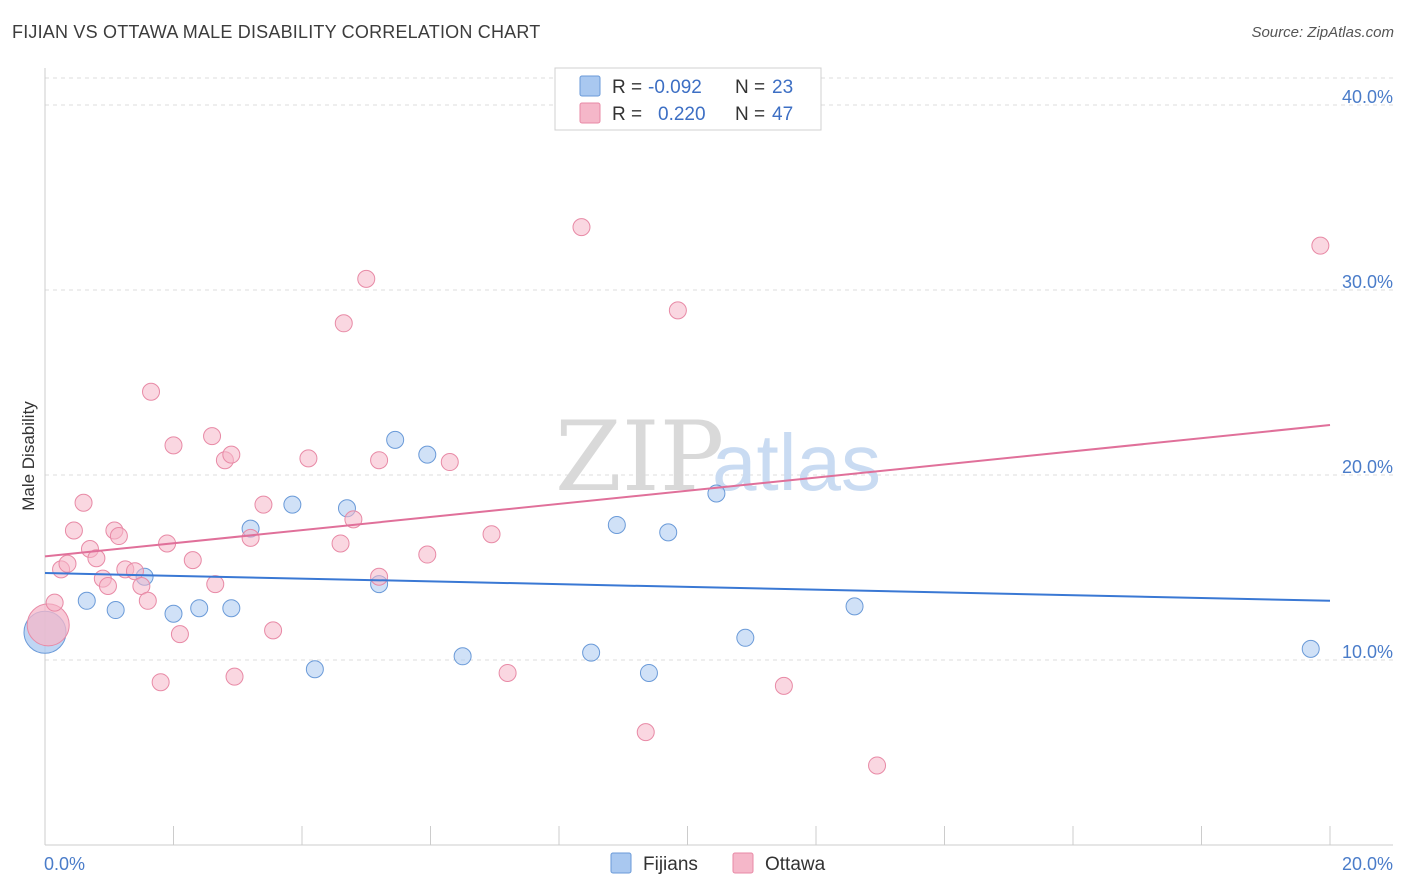 This screenshot has width=1406, height=892. What do you see at coordinates (639, 457) in the screenshot?
I see `watermark-zip: ZIP` at bounding box center [639, 457].